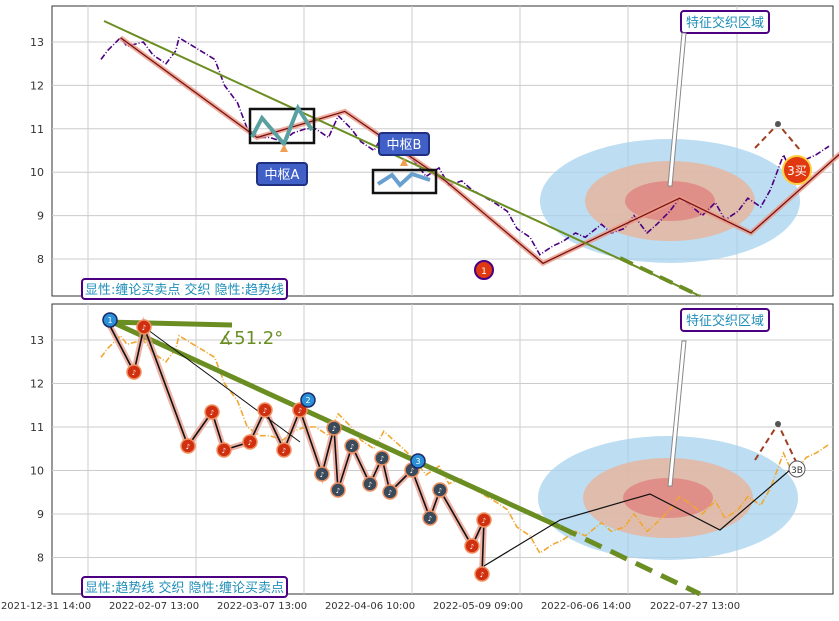 The image size is (839, 621). What do you see at coordinates (37, 129) in the screenshot?
I see `upper-ytick-label: 11` at bounding box center [37, 129].